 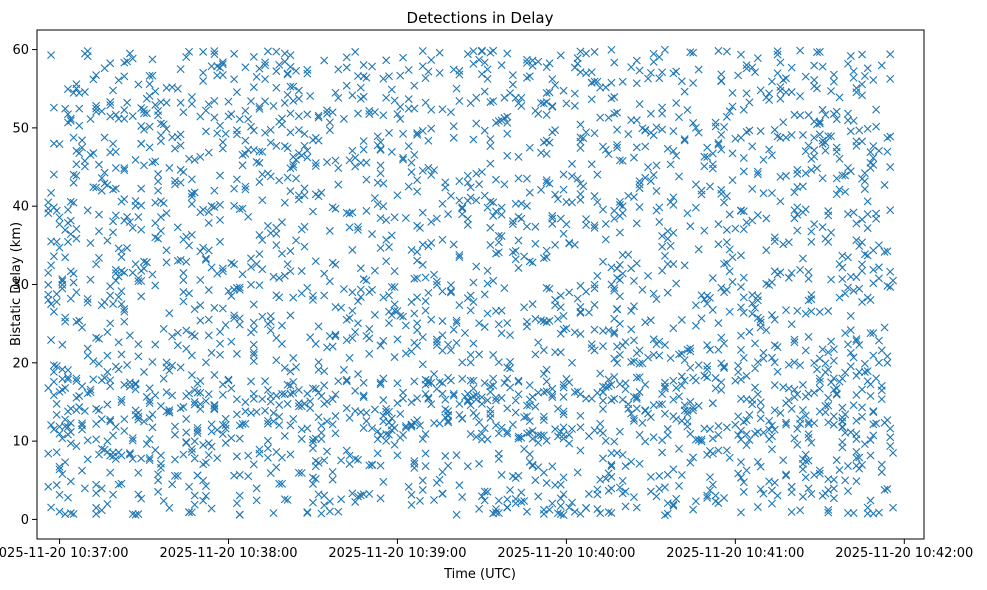 What do you see at coordinates (480, 18) in the screenshot?
I see `chart-title: Detections in Delay` at bounding box center [480, 18].